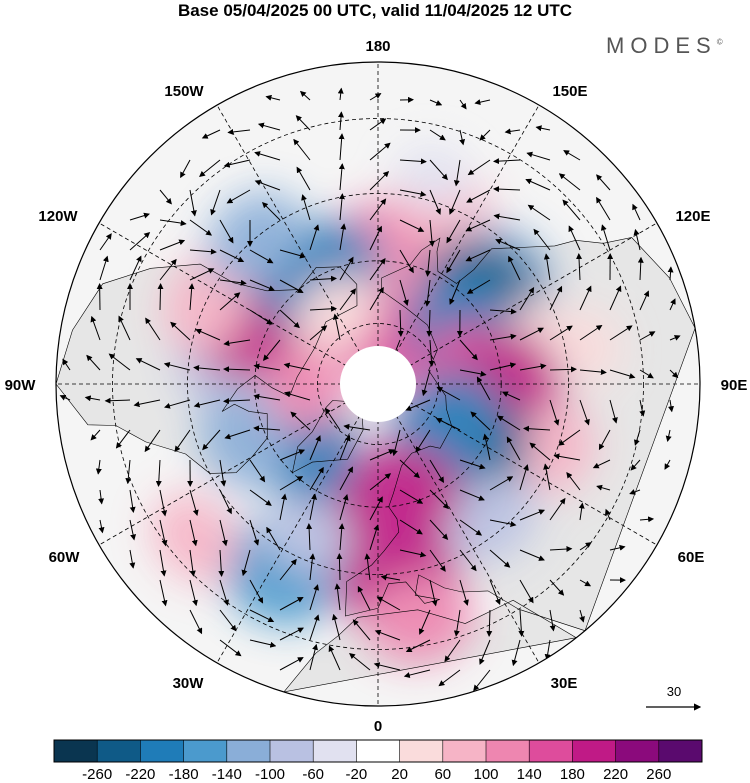 This screenshot has height=783, width=750. Describe the element at coordinates (140, 774) in the screenshot. I see `colorbar-tick-label: -220` at that location.